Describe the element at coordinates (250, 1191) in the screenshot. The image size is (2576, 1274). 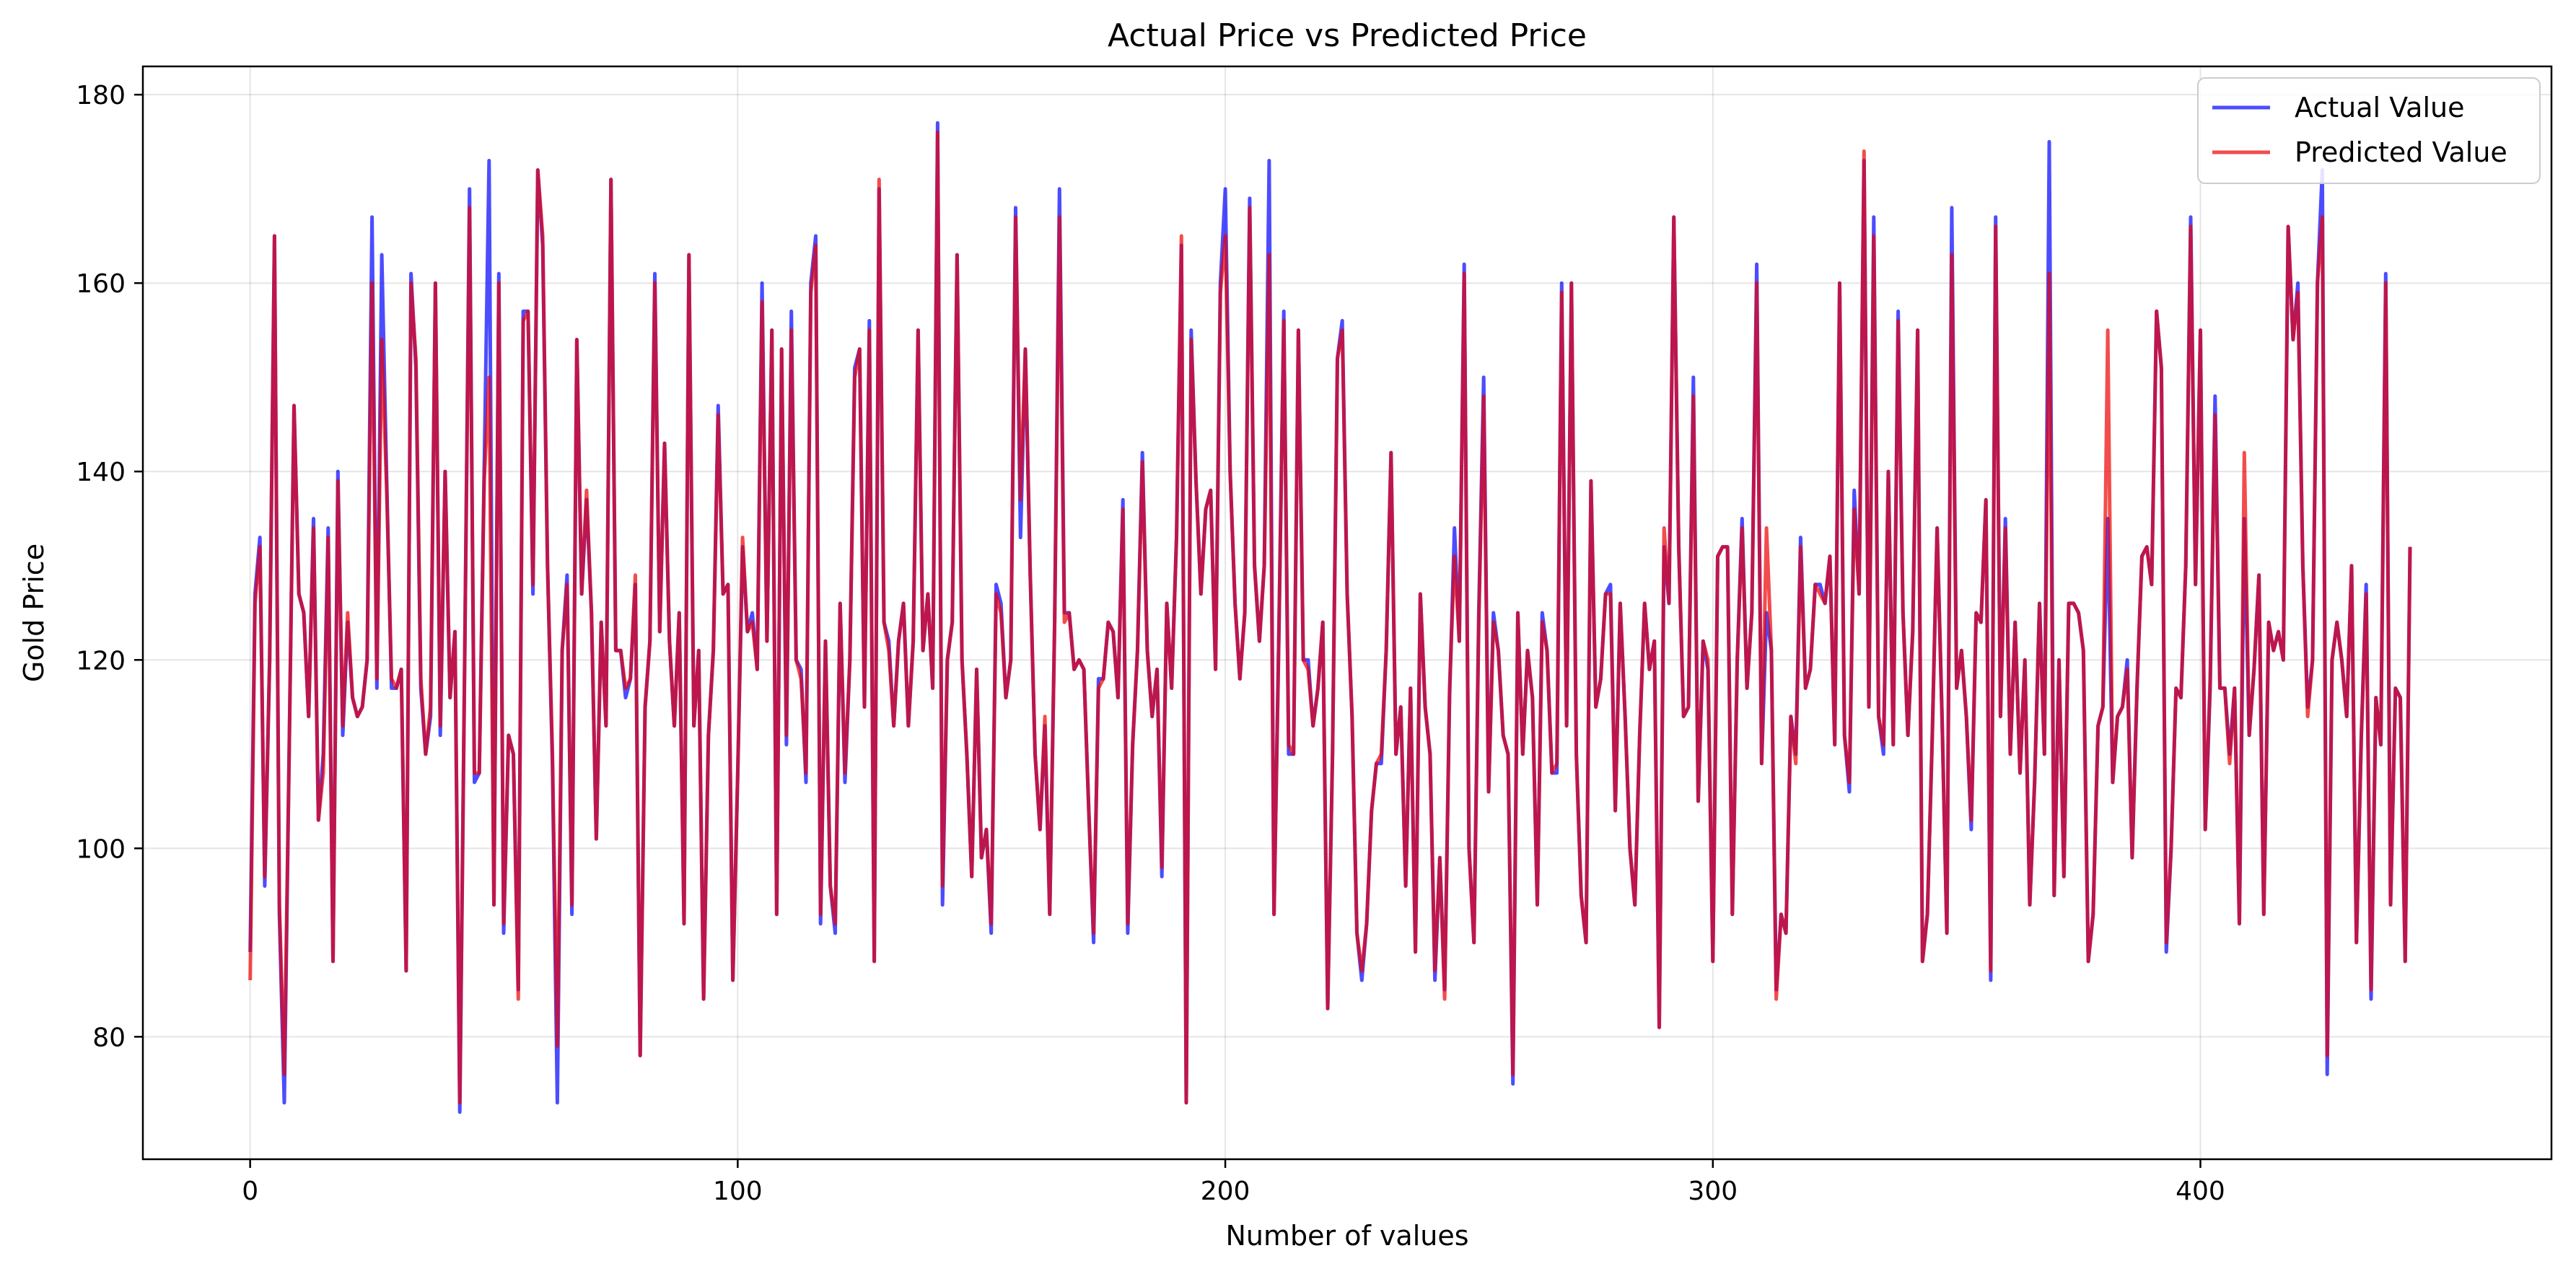
I see `x-tick-label: 0` at that location.